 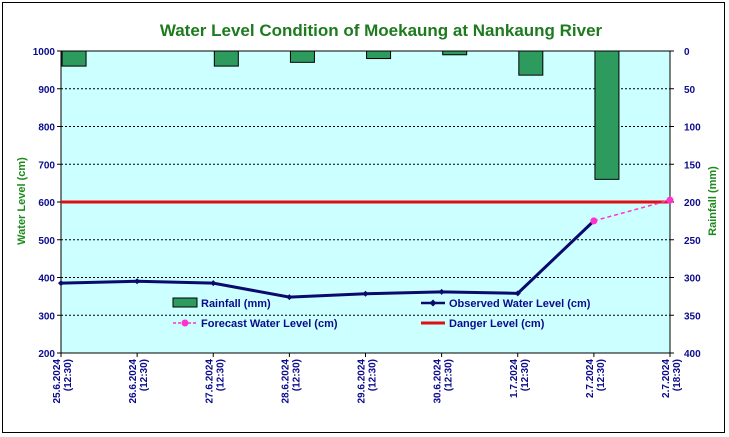 What do you see at coordinates (22, 201) in the screenshot?
I see `y-axis-title: Water Level (cm)` at bounding box center [22, 201].